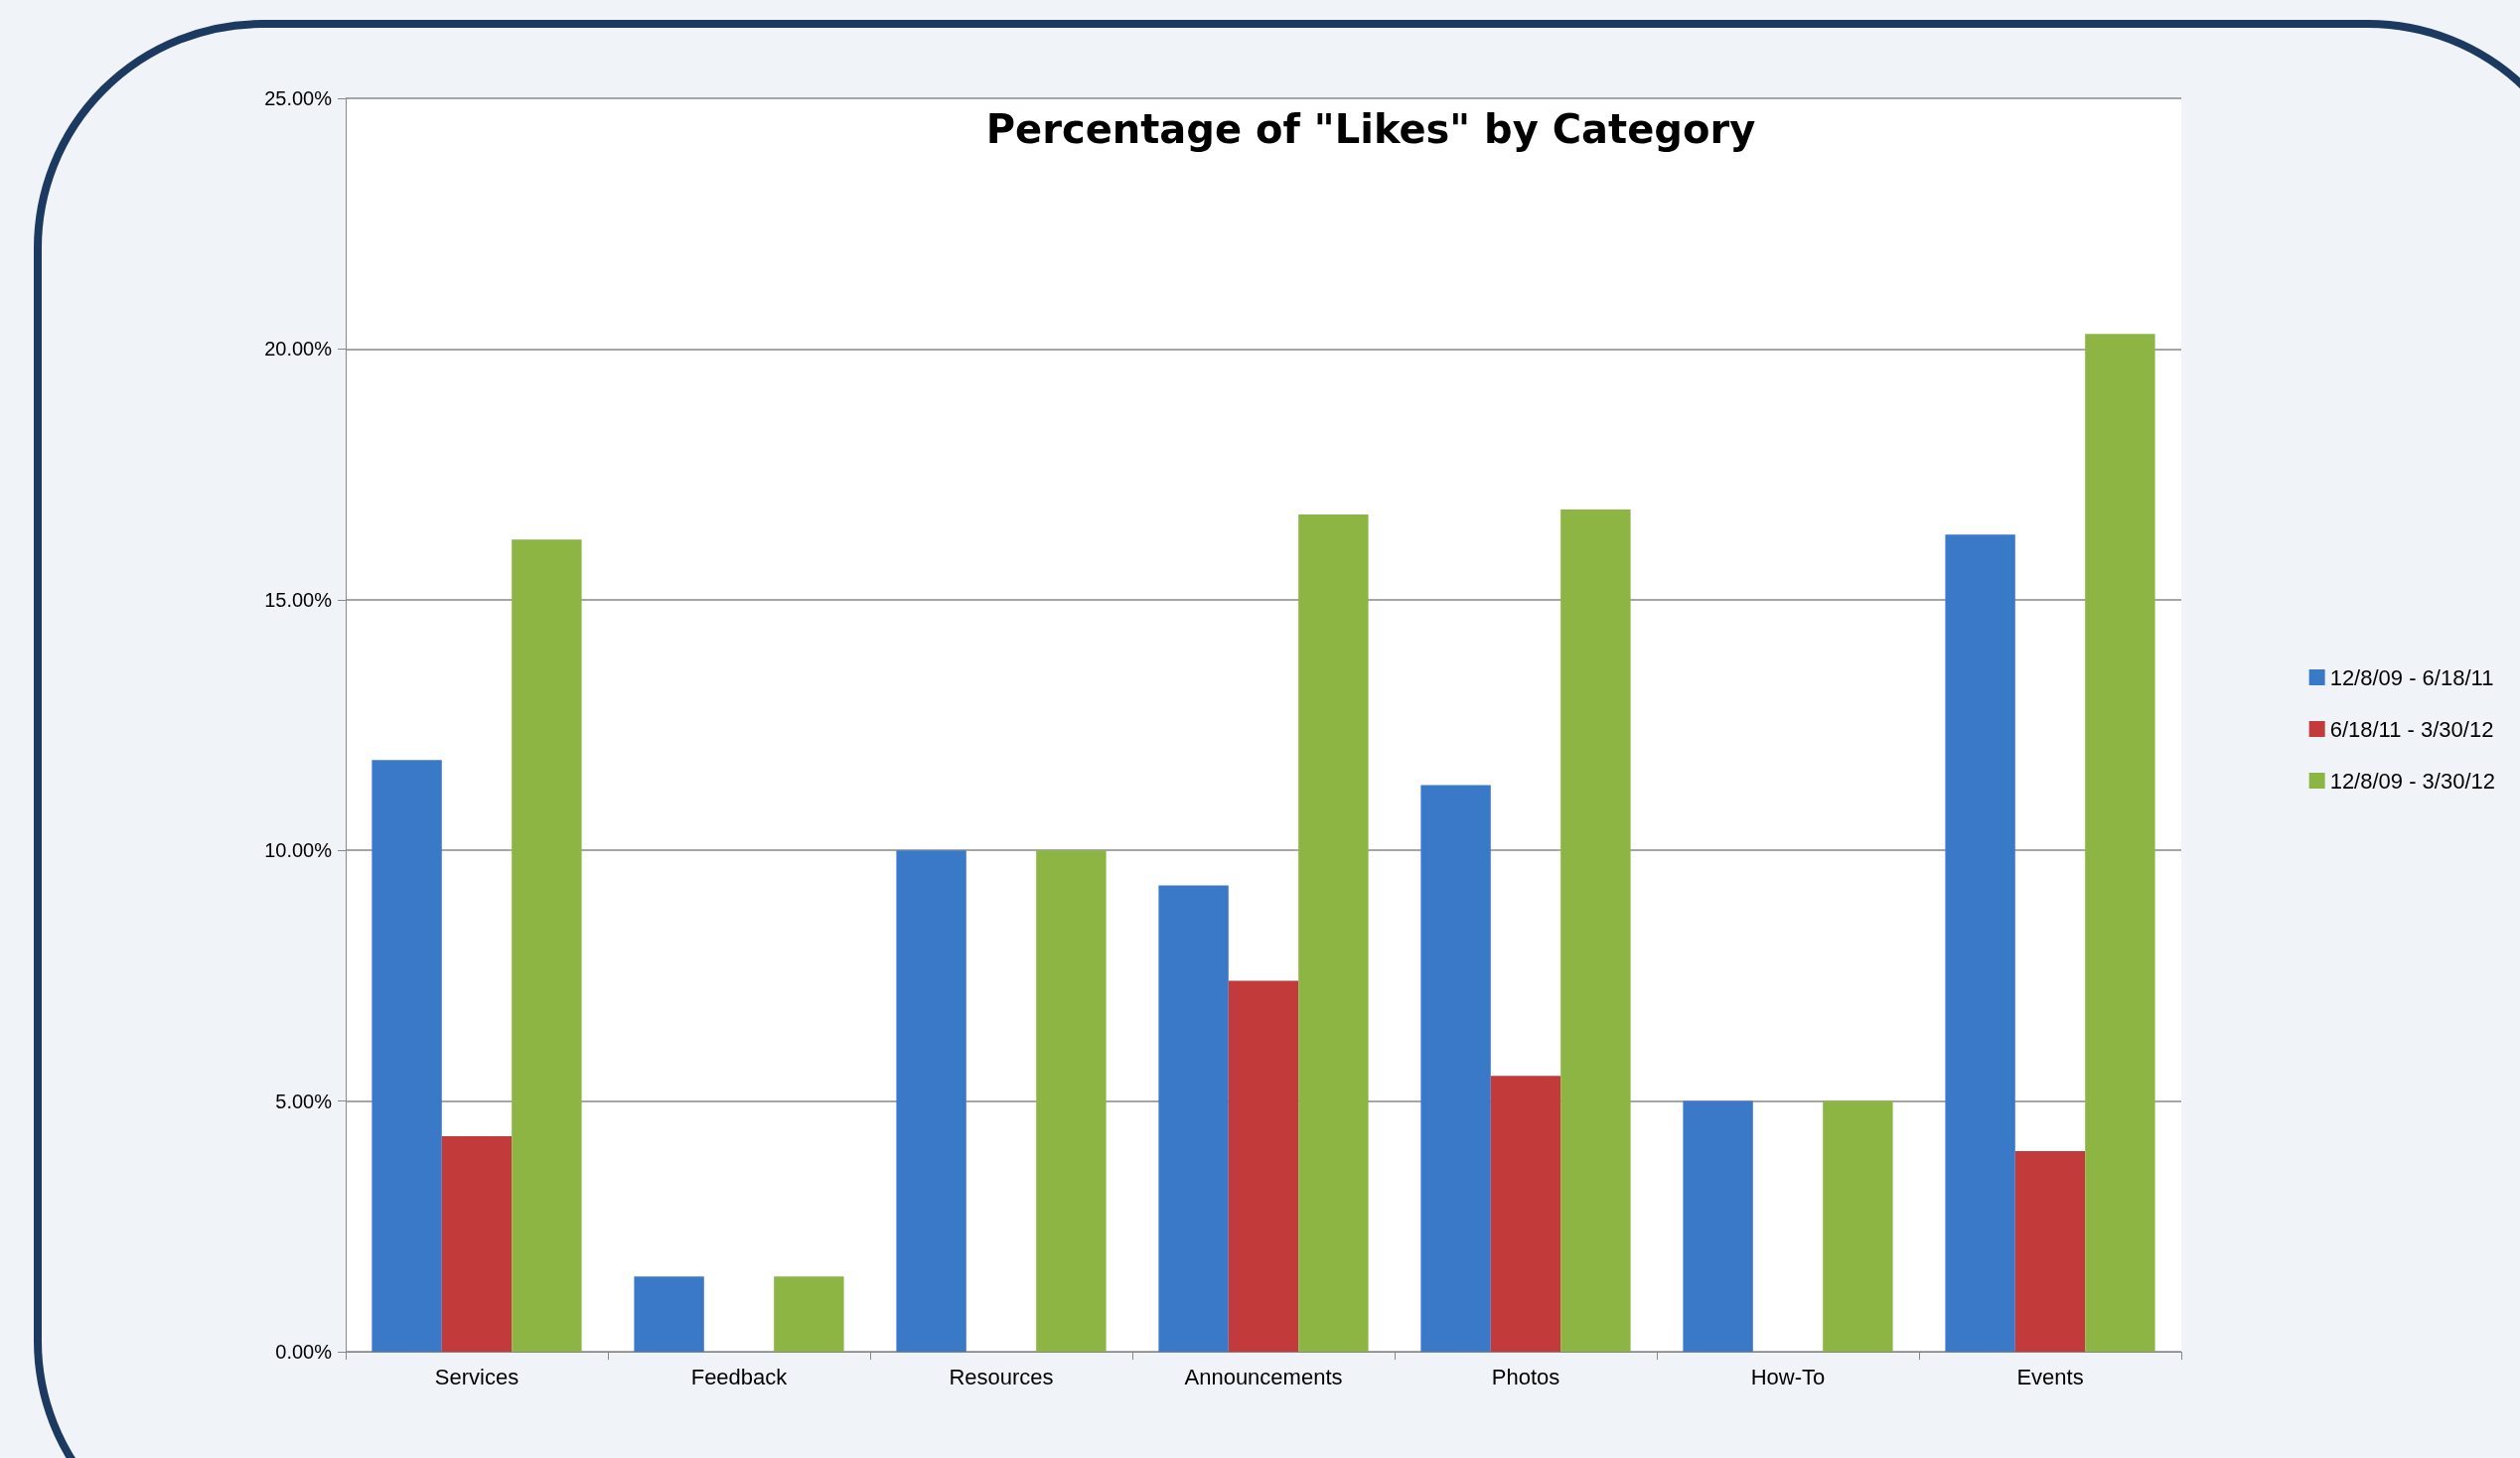 The height and width of the screenshot is (1458, 2520). Describe the element at coordinates (304, 1101) in the screenshot. I see `y-tick-label: 5.00%` at that location.